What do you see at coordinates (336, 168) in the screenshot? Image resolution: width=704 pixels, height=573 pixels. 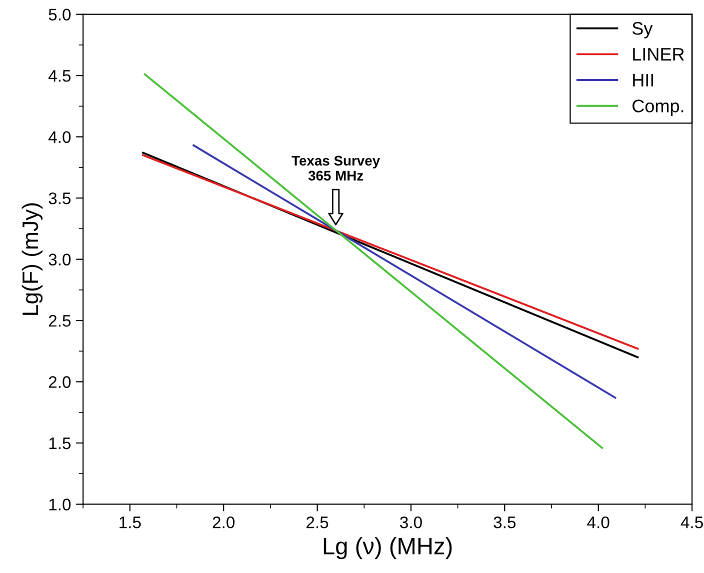 I see `annotation: Texas Survey 365 MHz` at bounding box center [336, 168].